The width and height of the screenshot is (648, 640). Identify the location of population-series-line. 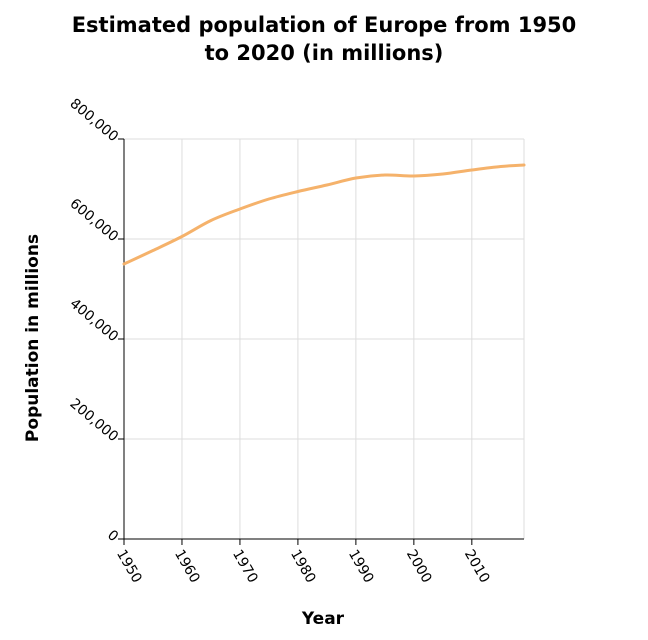
(324, 214).